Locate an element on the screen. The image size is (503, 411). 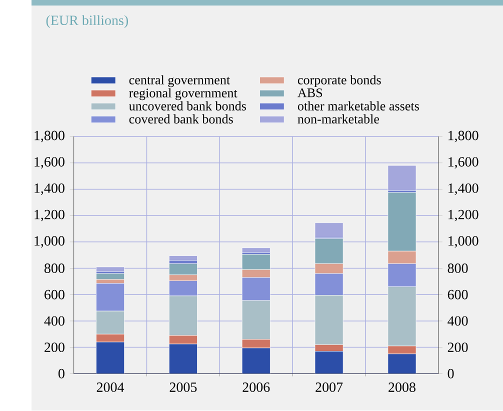
y2-tick-label: 1,600 is located at coordinates (463, 163).